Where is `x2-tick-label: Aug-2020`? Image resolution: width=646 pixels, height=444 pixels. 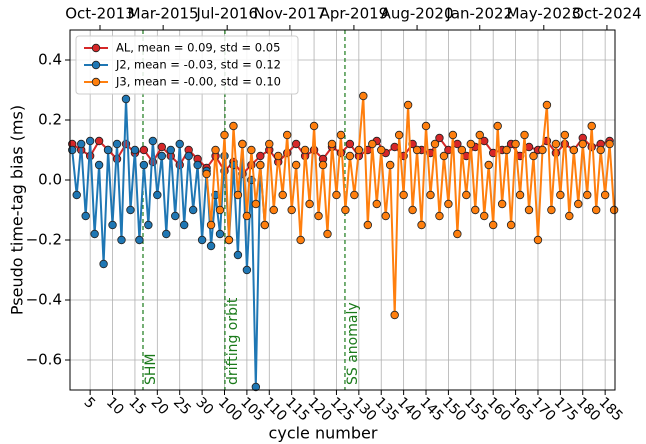 x2-tick-label: Aug-2020 is located at coordinates (417, 14).